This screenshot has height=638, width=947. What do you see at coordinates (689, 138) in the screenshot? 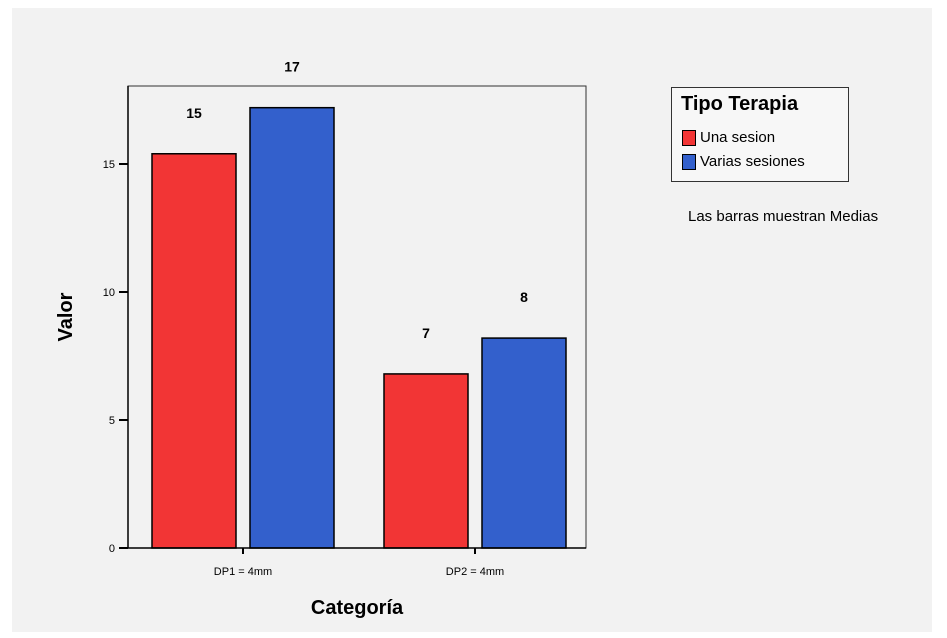
I see `legend-swatch-red` at bounding box center [689, 138].